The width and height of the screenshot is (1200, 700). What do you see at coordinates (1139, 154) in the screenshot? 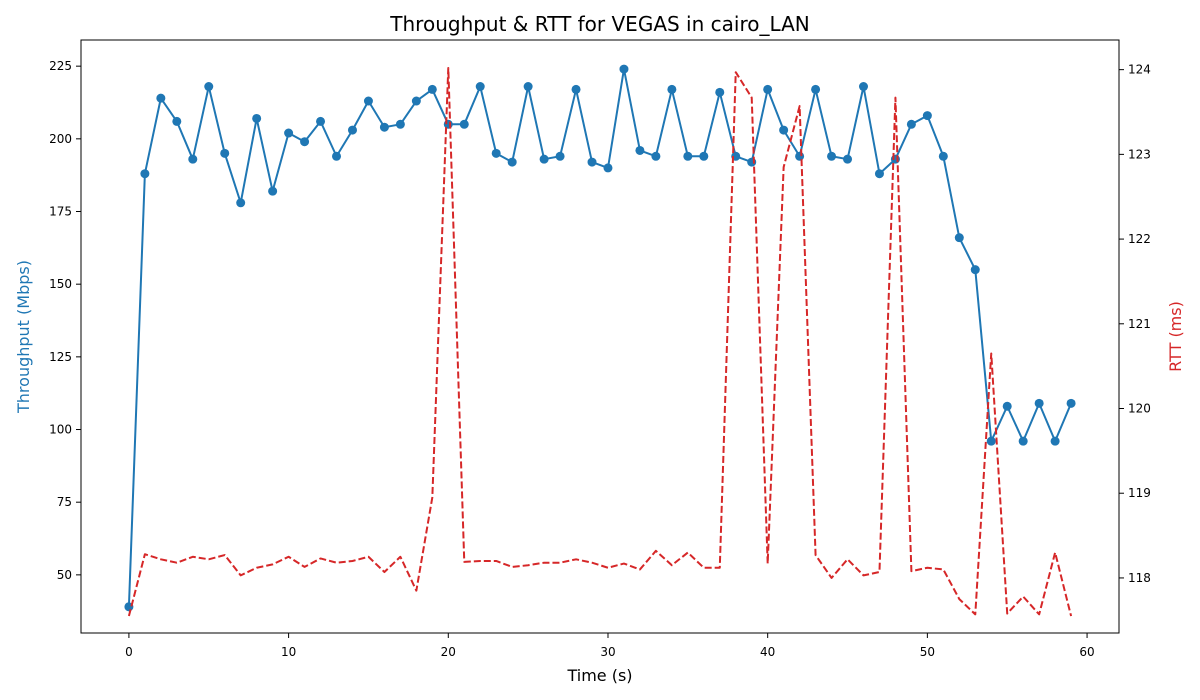
I see `y-right-tick-label: 123` at bounding box center [1139, 154].